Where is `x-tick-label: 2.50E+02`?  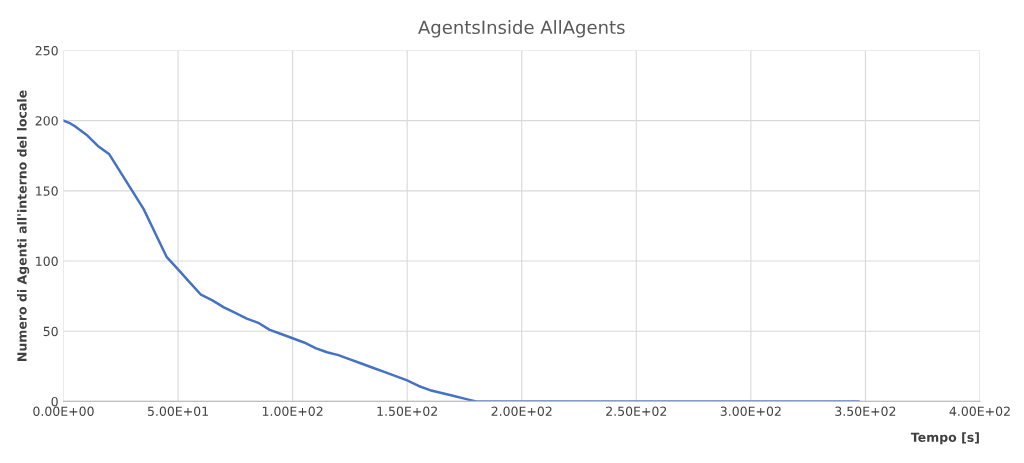
x-tick-label: 2.50E+02 is located at coordinates (636, 411).